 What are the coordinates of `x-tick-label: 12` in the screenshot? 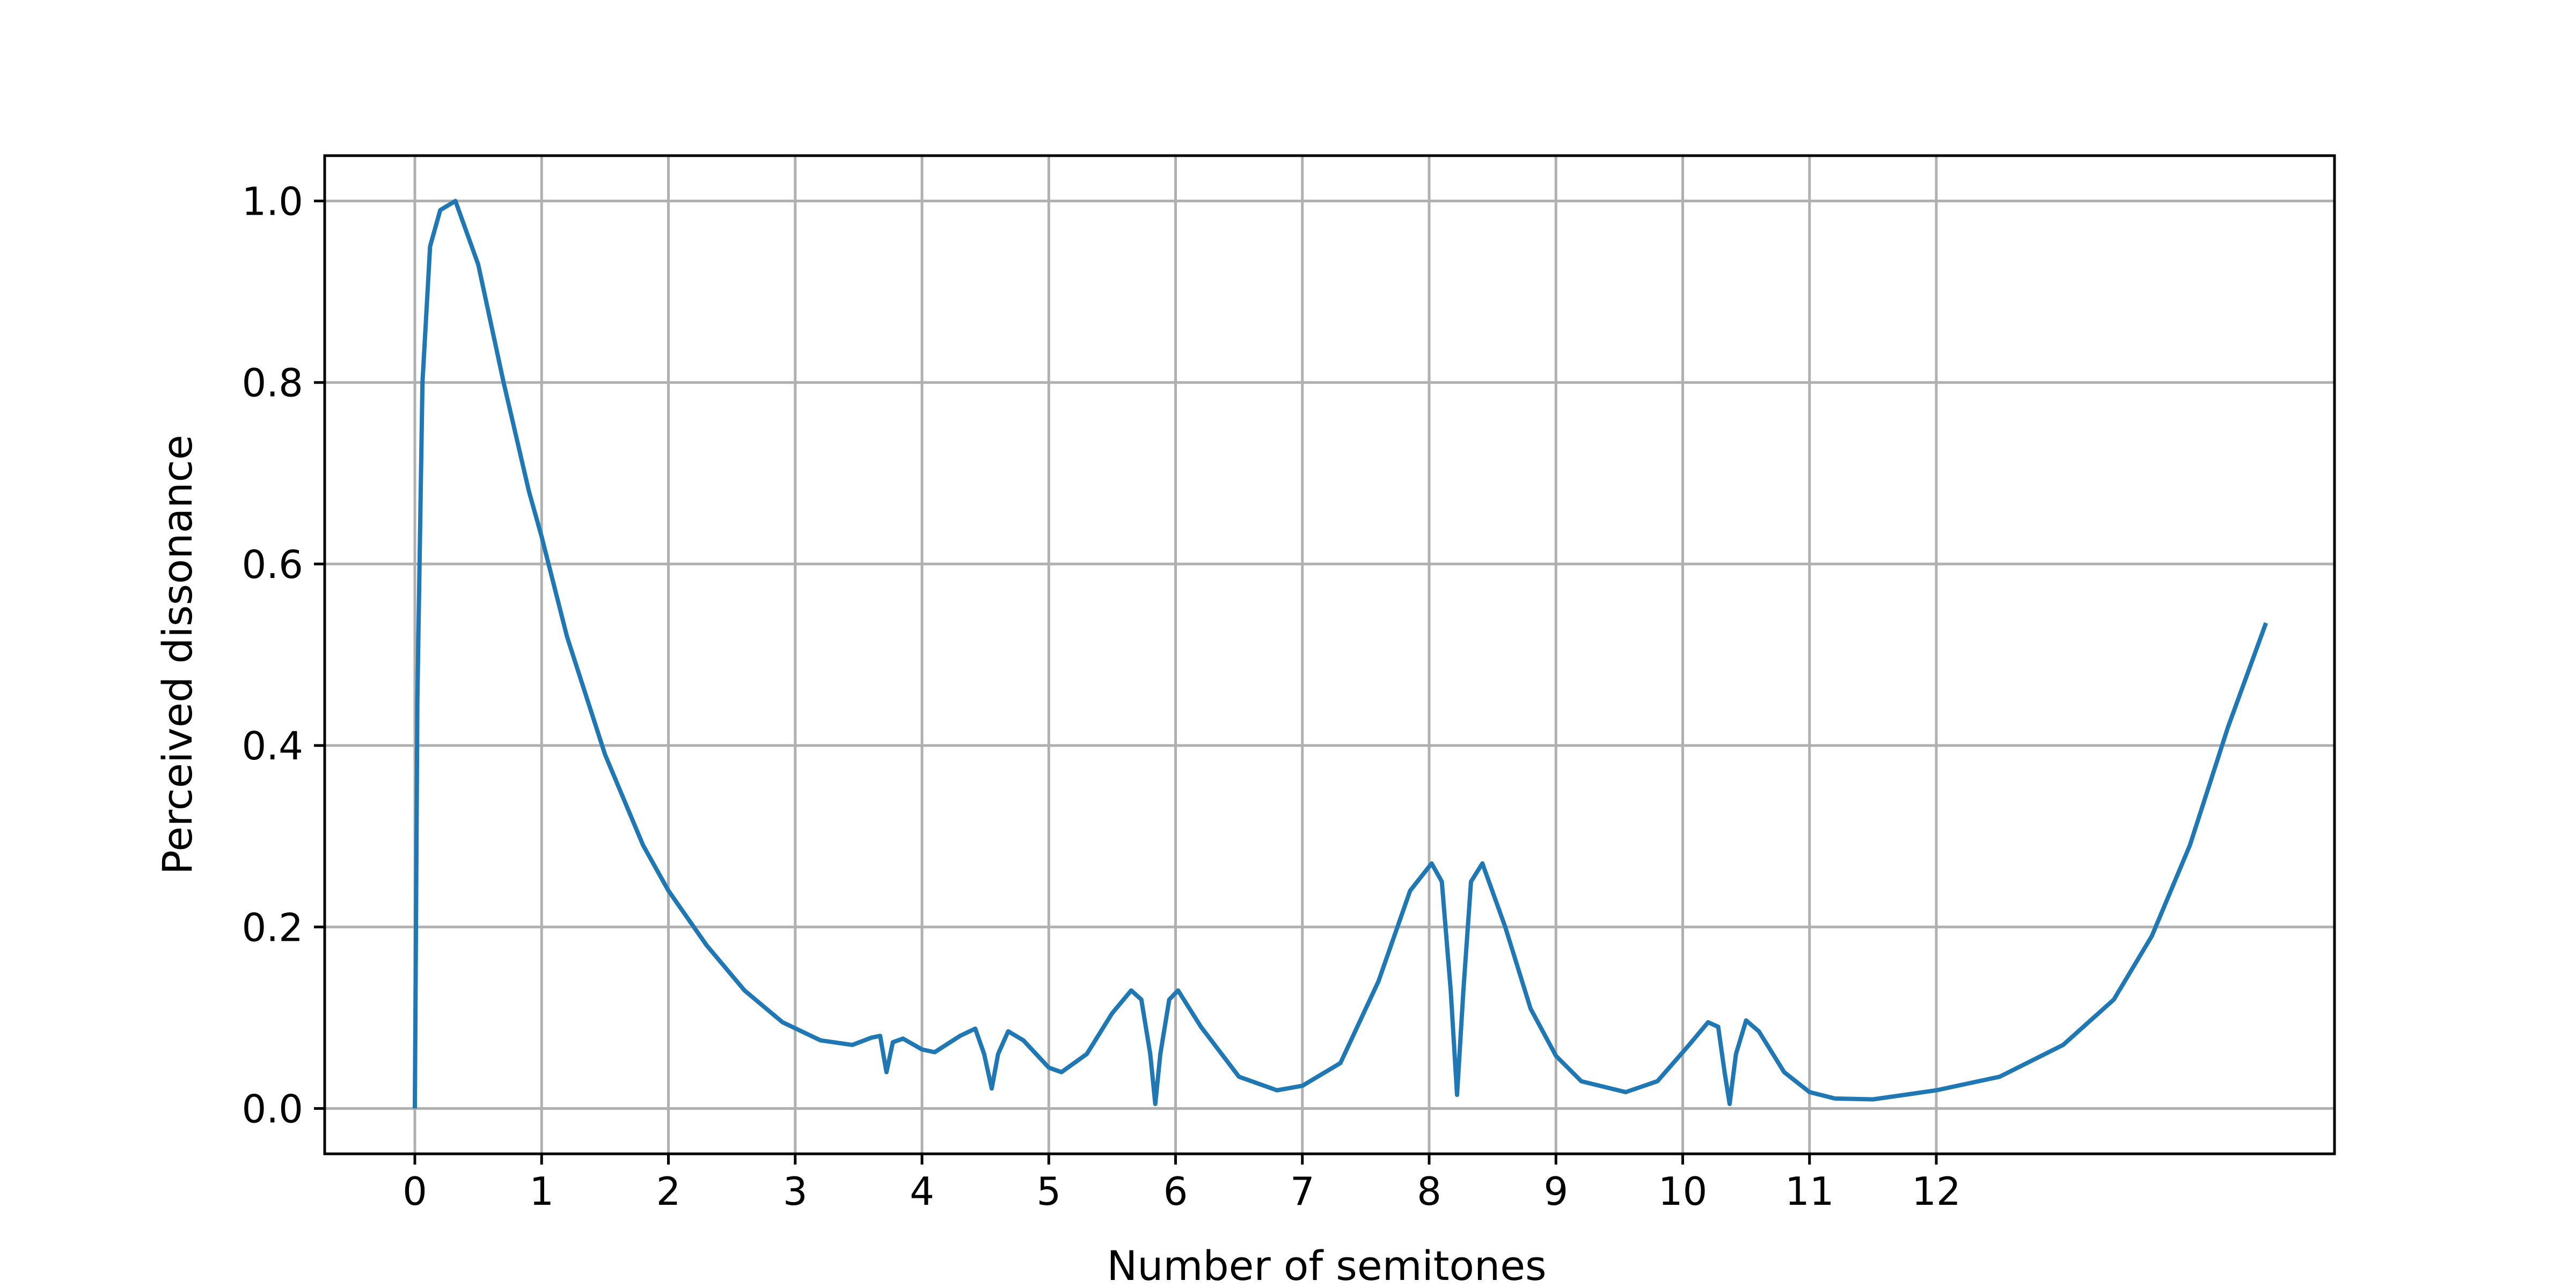 It's located at (1936, 1191).